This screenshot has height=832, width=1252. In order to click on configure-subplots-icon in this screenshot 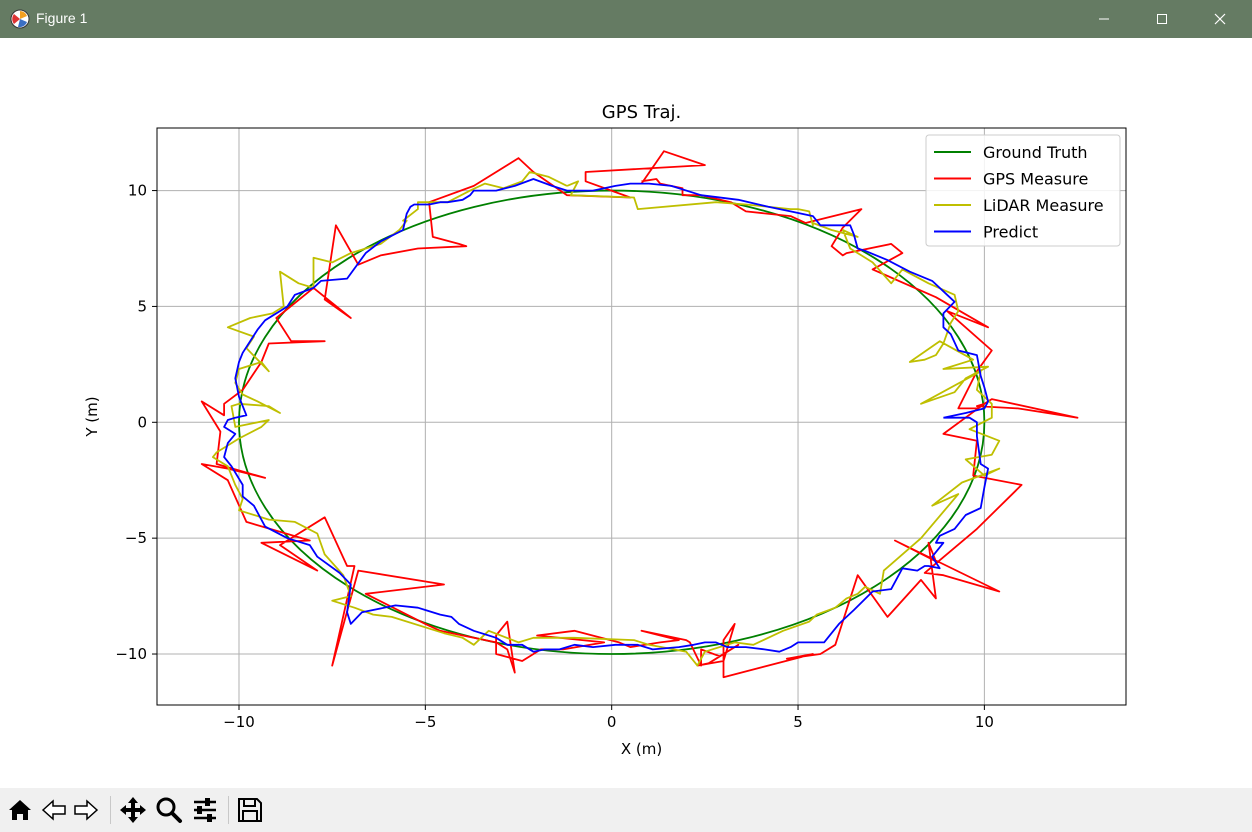, I will do `click(205, 810)`.